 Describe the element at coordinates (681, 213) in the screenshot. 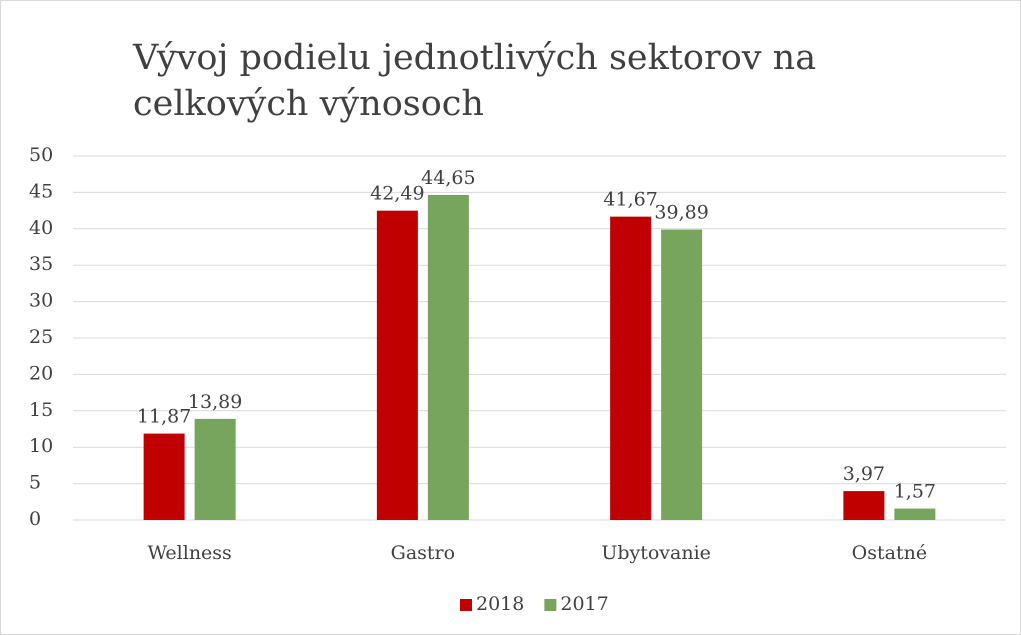

I see `data-label: 39,89` at that location.